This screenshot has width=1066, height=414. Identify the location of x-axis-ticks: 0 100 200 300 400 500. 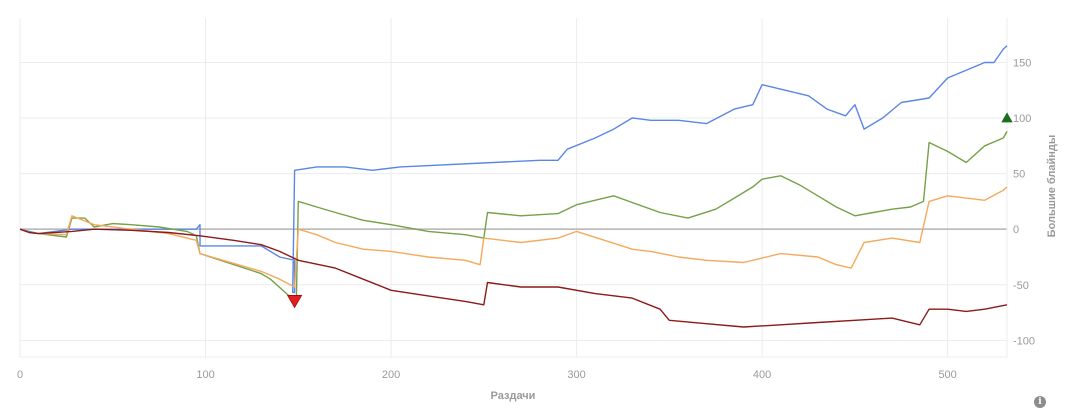
(487, 375).